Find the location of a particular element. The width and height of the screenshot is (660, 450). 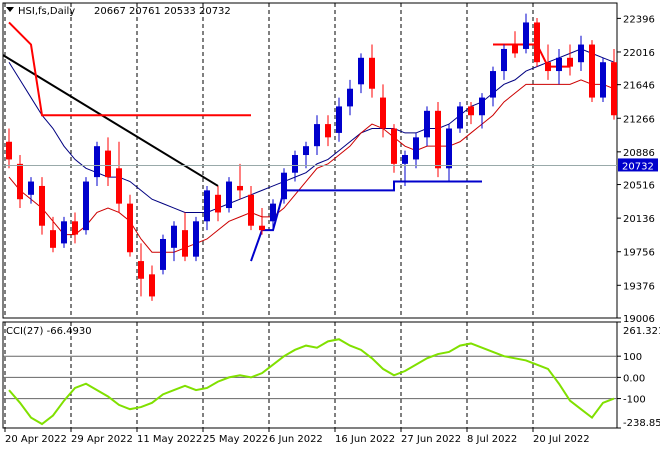

x-tick-label: 11 May 2022 is located at coordinates (169, 439).